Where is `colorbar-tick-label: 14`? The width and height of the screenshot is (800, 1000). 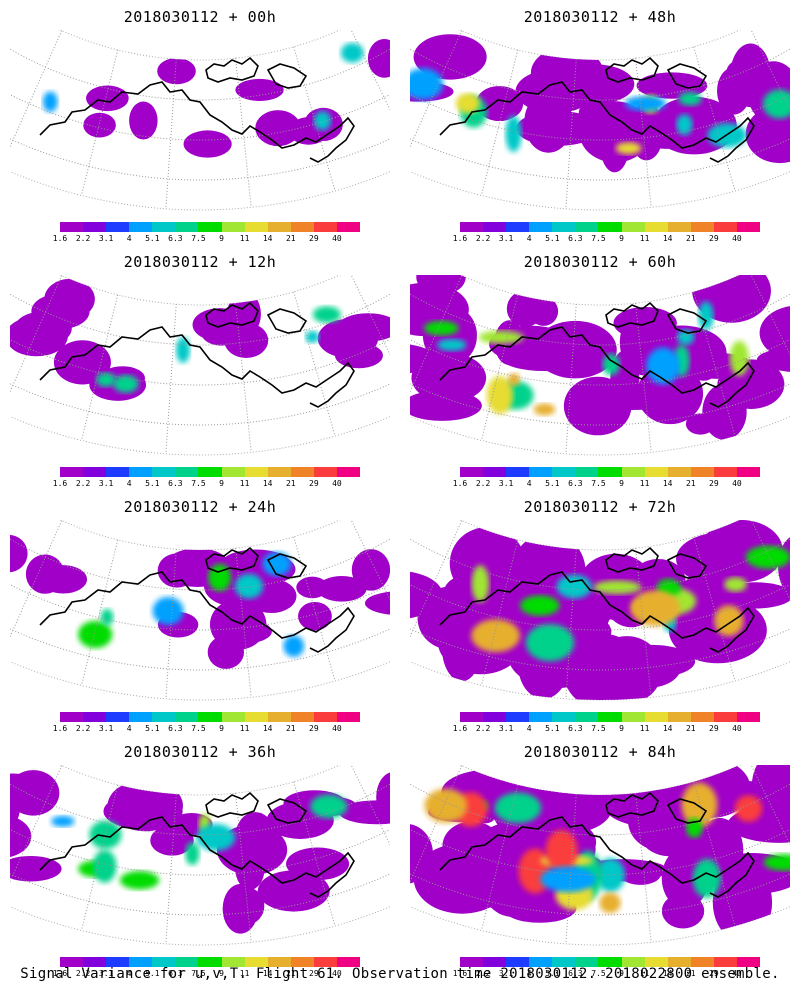
colorbar-tick-label: 14 is located at coordinates (667, 973).